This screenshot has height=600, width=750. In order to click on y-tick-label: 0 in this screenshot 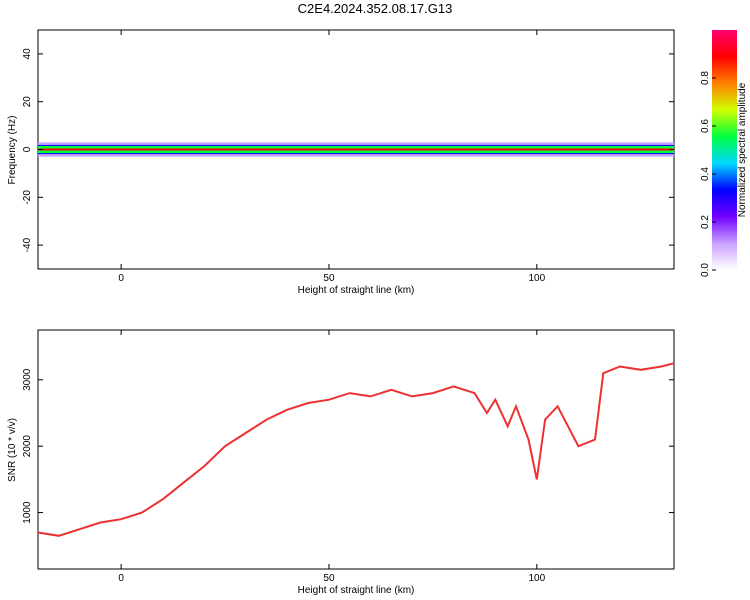, I will do `click(27, 149)`.